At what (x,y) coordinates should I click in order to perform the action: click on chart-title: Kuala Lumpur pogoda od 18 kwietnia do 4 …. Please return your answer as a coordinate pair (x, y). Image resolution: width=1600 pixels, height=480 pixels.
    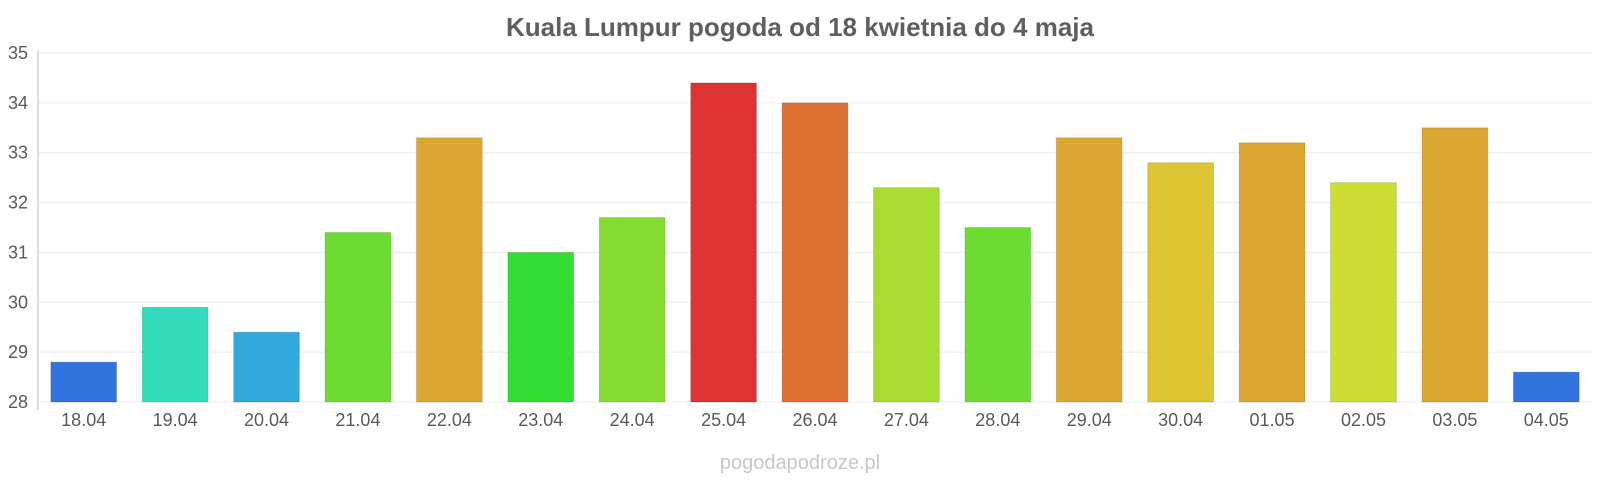
    Looking at the image, I should click on (800, 27).